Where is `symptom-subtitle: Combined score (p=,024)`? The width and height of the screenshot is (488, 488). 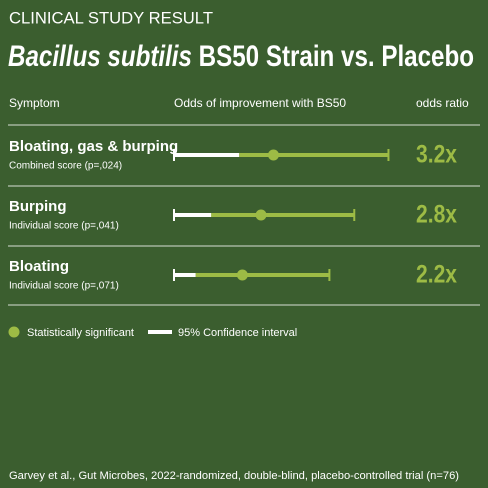 symptom-subtitle: Combined score (p=,024) is located at coordinates (65, 166).